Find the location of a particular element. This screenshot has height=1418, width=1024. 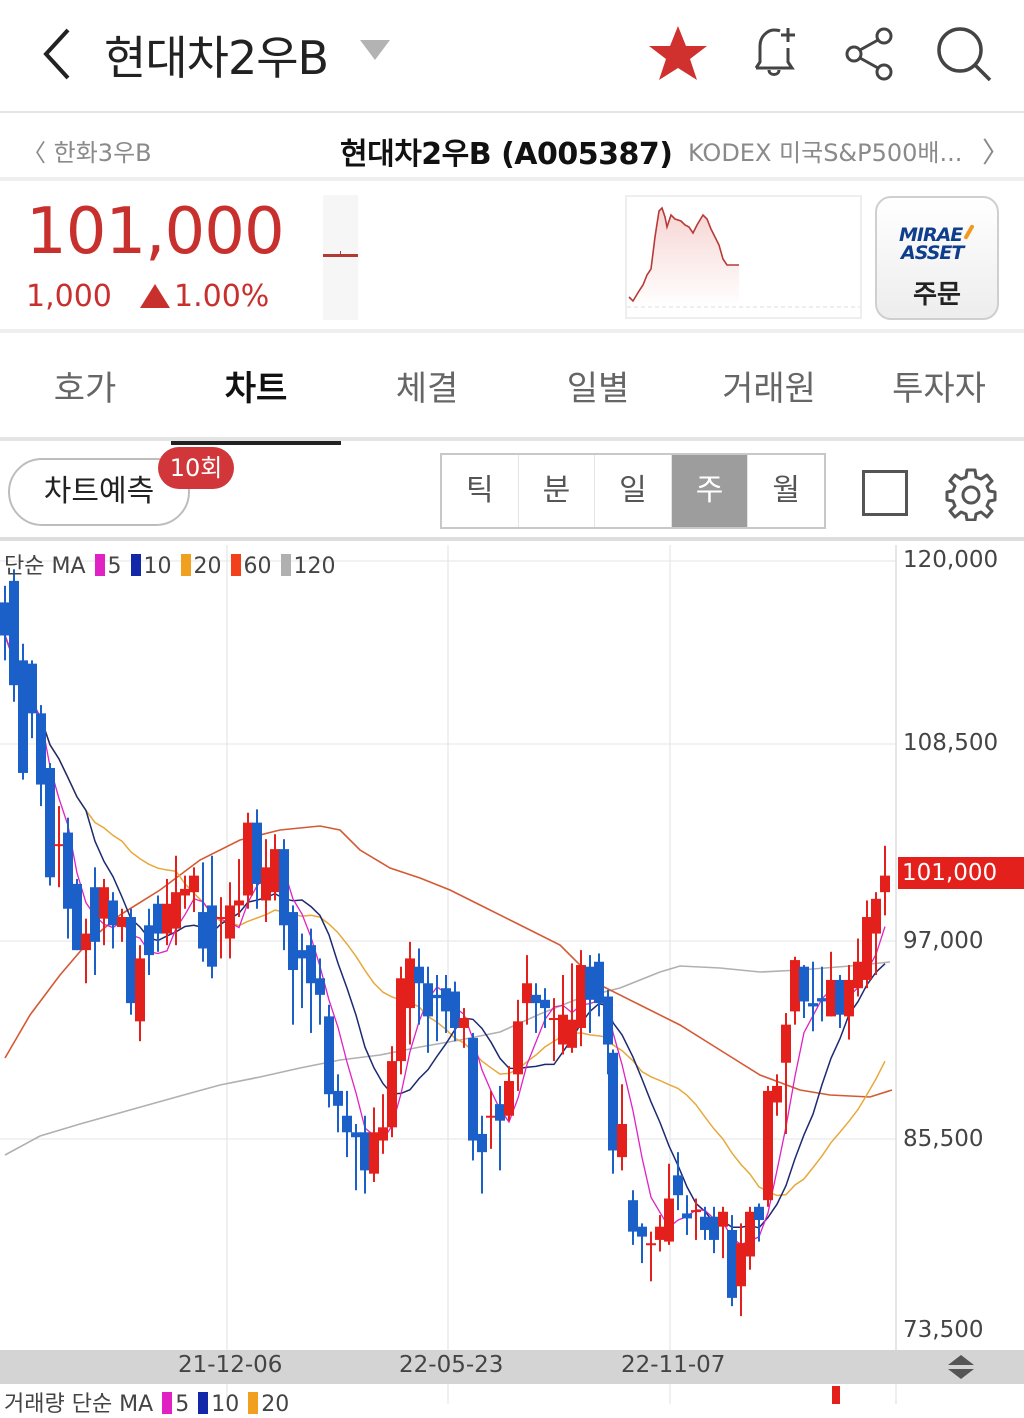

current-price-tag: 101,000 is located at coordinates (961, 873).